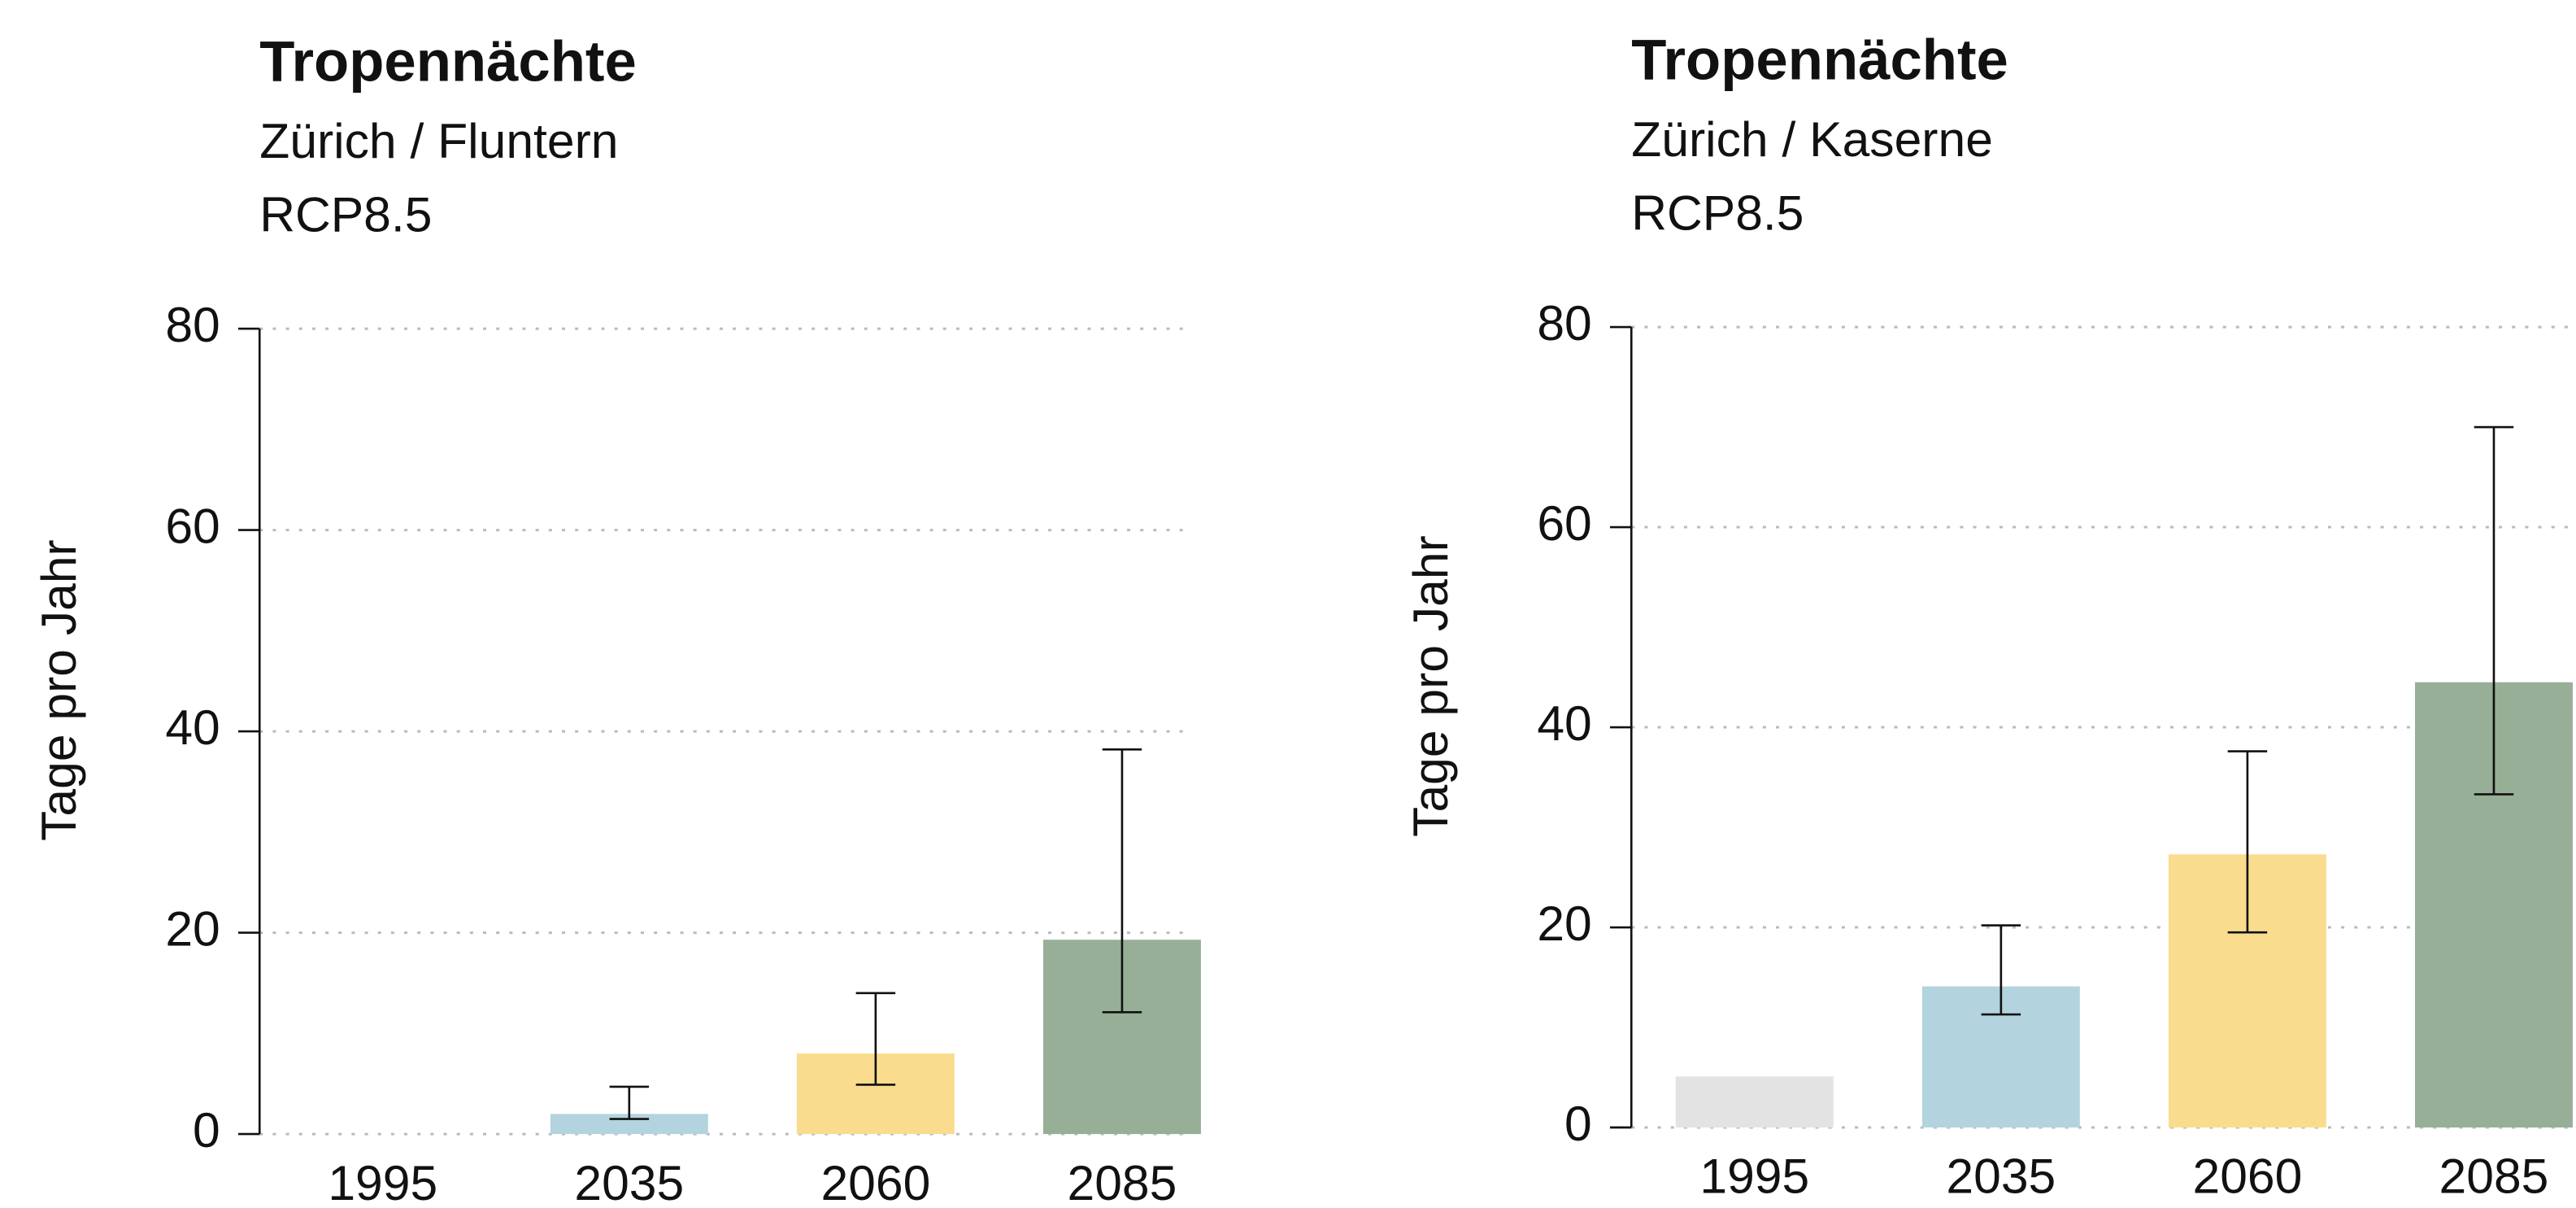  I want to click on bar, so click(1755, 1101).